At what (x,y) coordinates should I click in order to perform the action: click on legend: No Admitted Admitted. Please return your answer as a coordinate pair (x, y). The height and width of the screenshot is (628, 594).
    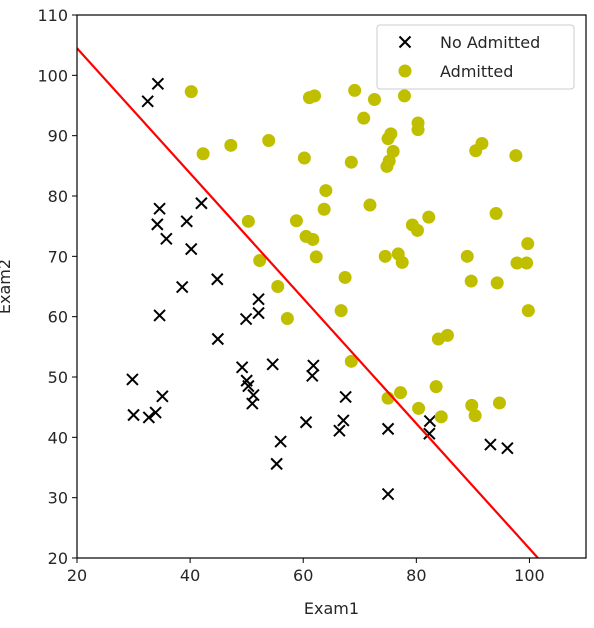
    Looking at the image, I should click on (475, 57).